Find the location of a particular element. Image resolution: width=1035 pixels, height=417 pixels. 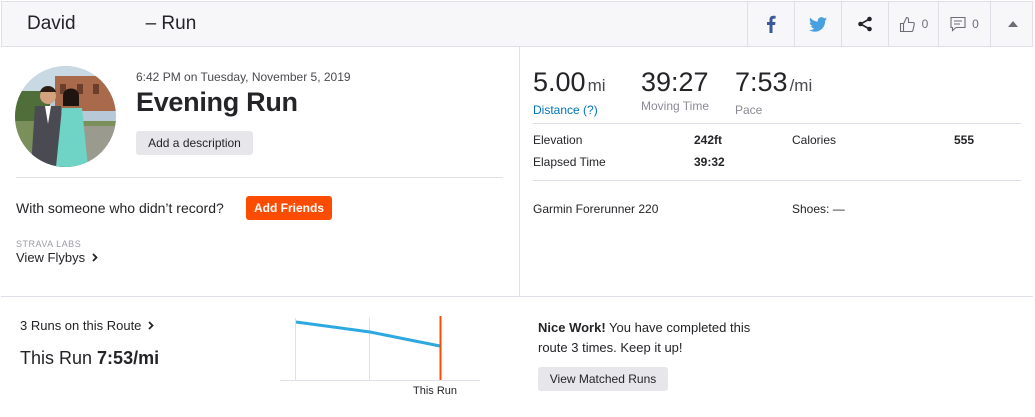

moving-time-value: 39:27 is located at coordinates (675, 82).